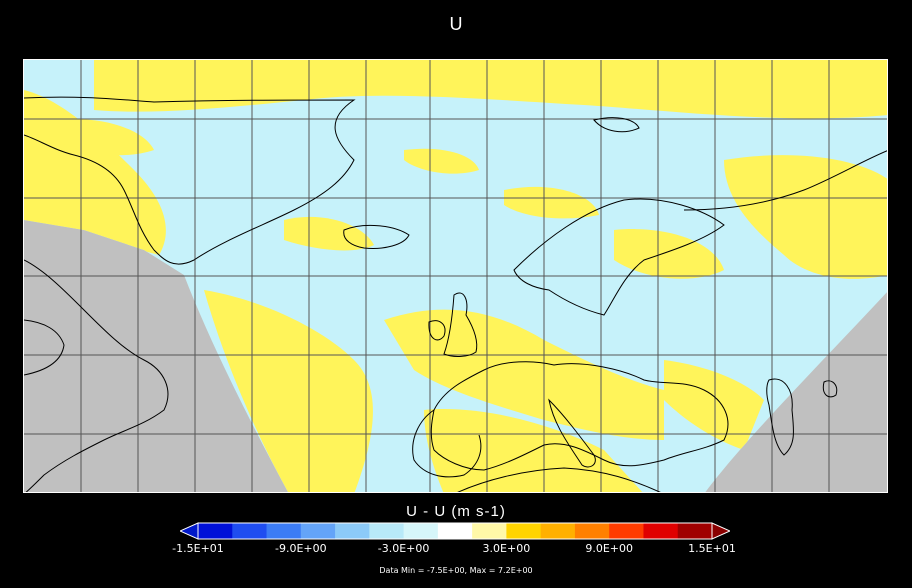 Image resolution: width=912 pixels, height=588 pixels. Describe the element at coordinates (720, 531) in the screenshot. I see `colorbar-over-triangle` at that location.